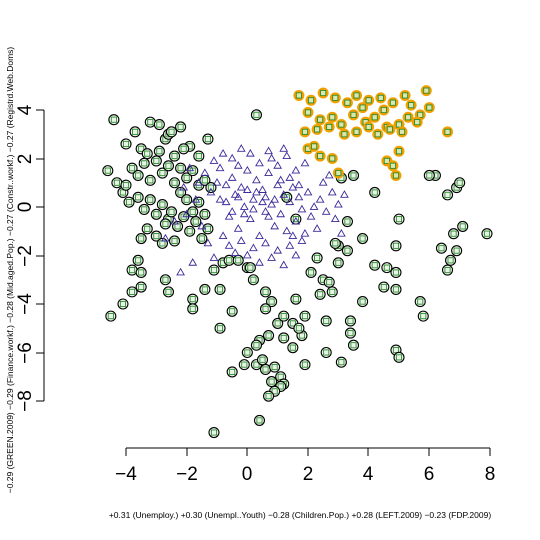 This screenshot has height=540, width=540. Describe the element at coordinates (368, 474) in the screenshot. I see `x-tick-label: 4` at that location.